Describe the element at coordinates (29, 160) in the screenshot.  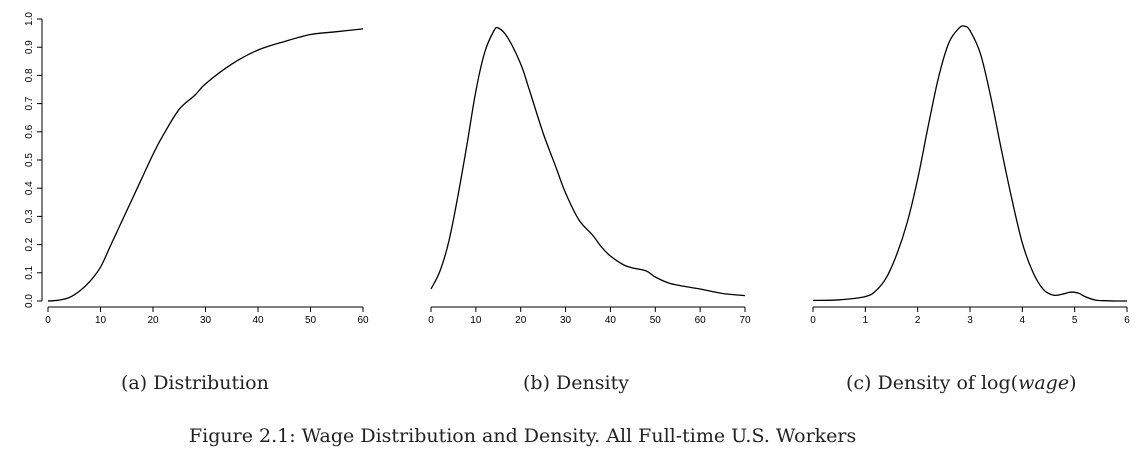
I see `y-tick-label: 0.5` at that location.